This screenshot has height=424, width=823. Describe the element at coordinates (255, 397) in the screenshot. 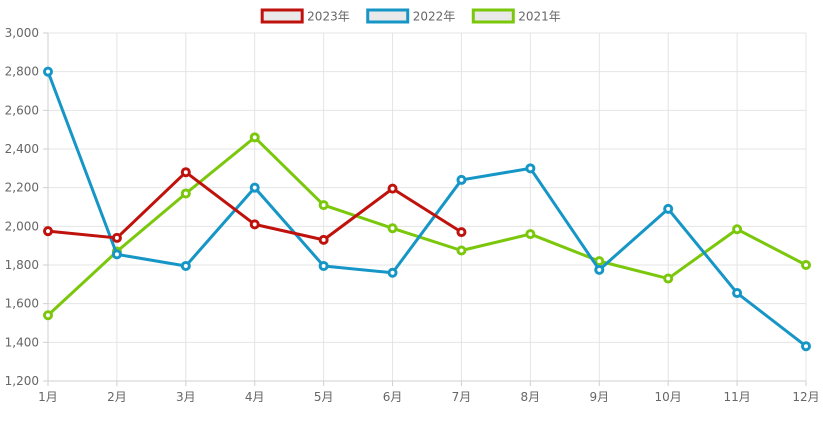

I see `x-tick-label: 4月` at that location.